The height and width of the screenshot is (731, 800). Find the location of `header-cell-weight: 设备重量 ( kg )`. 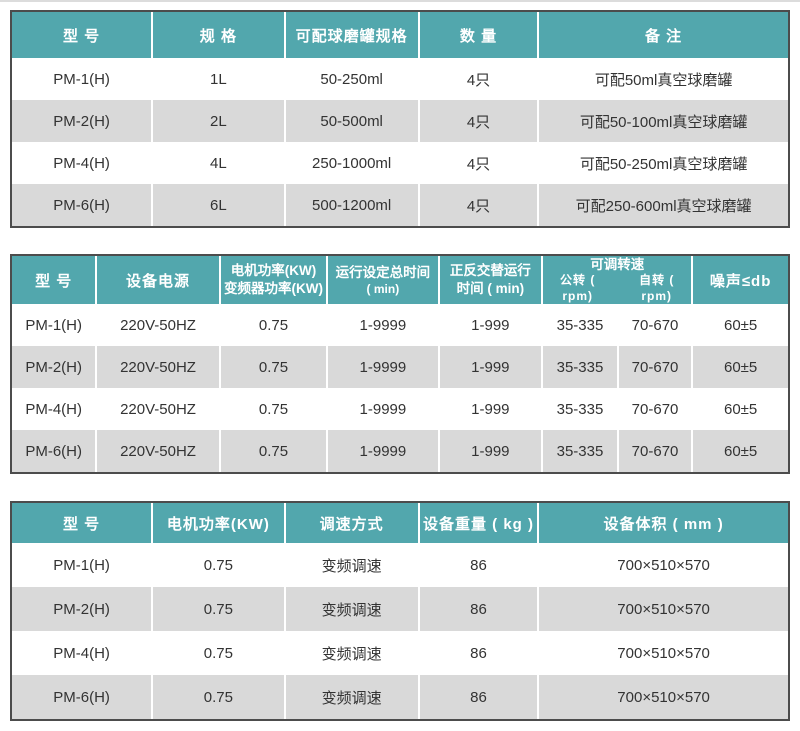

header-cell-weight: 设备重量 ( kg ) is located at coordinates (479, 523).